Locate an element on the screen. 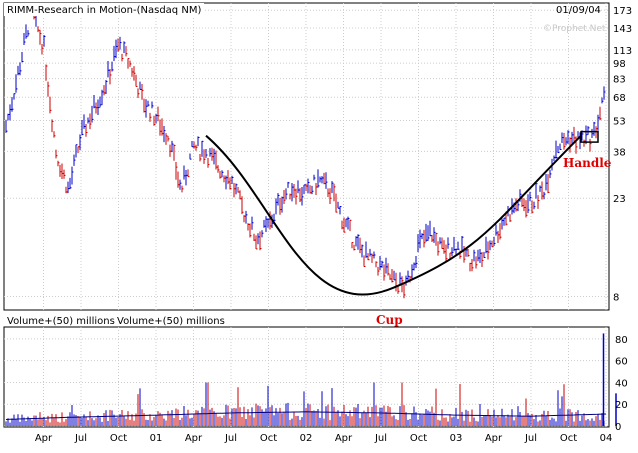 This screenshot has width=638, height=453. price-tick-label: 98 is located at coordinates (619, 64).